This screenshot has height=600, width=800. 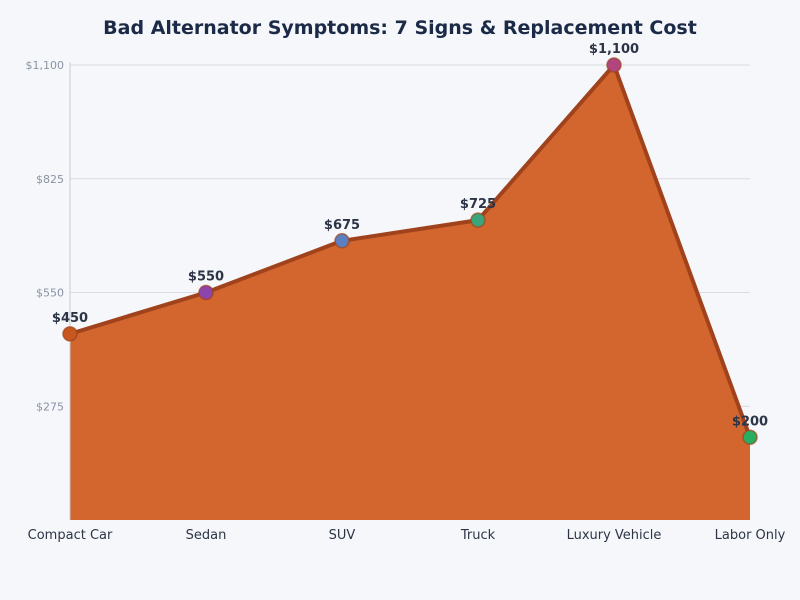 What do you see at coordinates (478, 204) in the screenshot?
I see `data-label: $725` at bounding box center [478, 204].